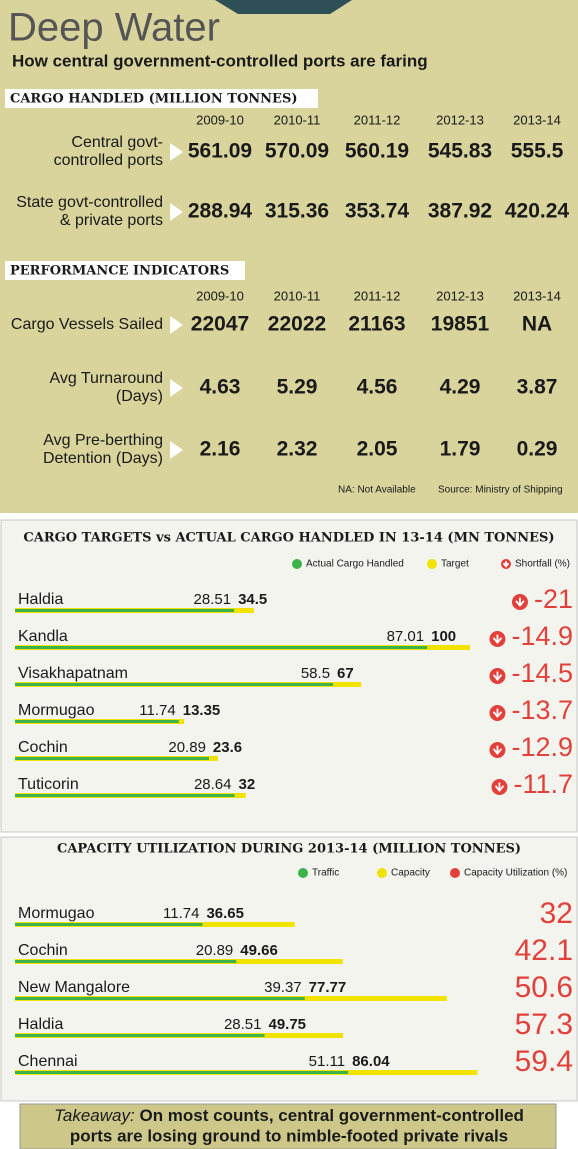  Describe the element at coordinates (297, 151) in the screenshot. I see `cell-value: 570.09` at that location.